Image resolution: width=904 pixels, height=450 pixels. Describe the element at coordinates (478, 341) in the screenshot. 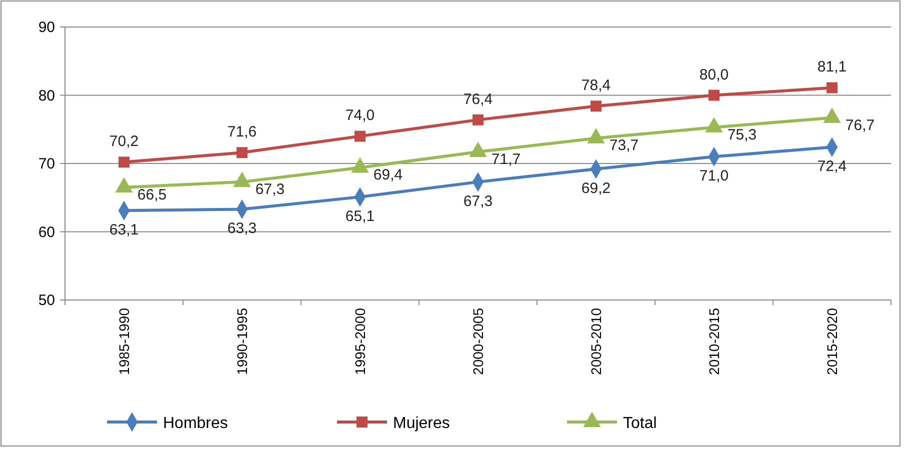

I see `x-tick-label: 2000-2005` at that location.